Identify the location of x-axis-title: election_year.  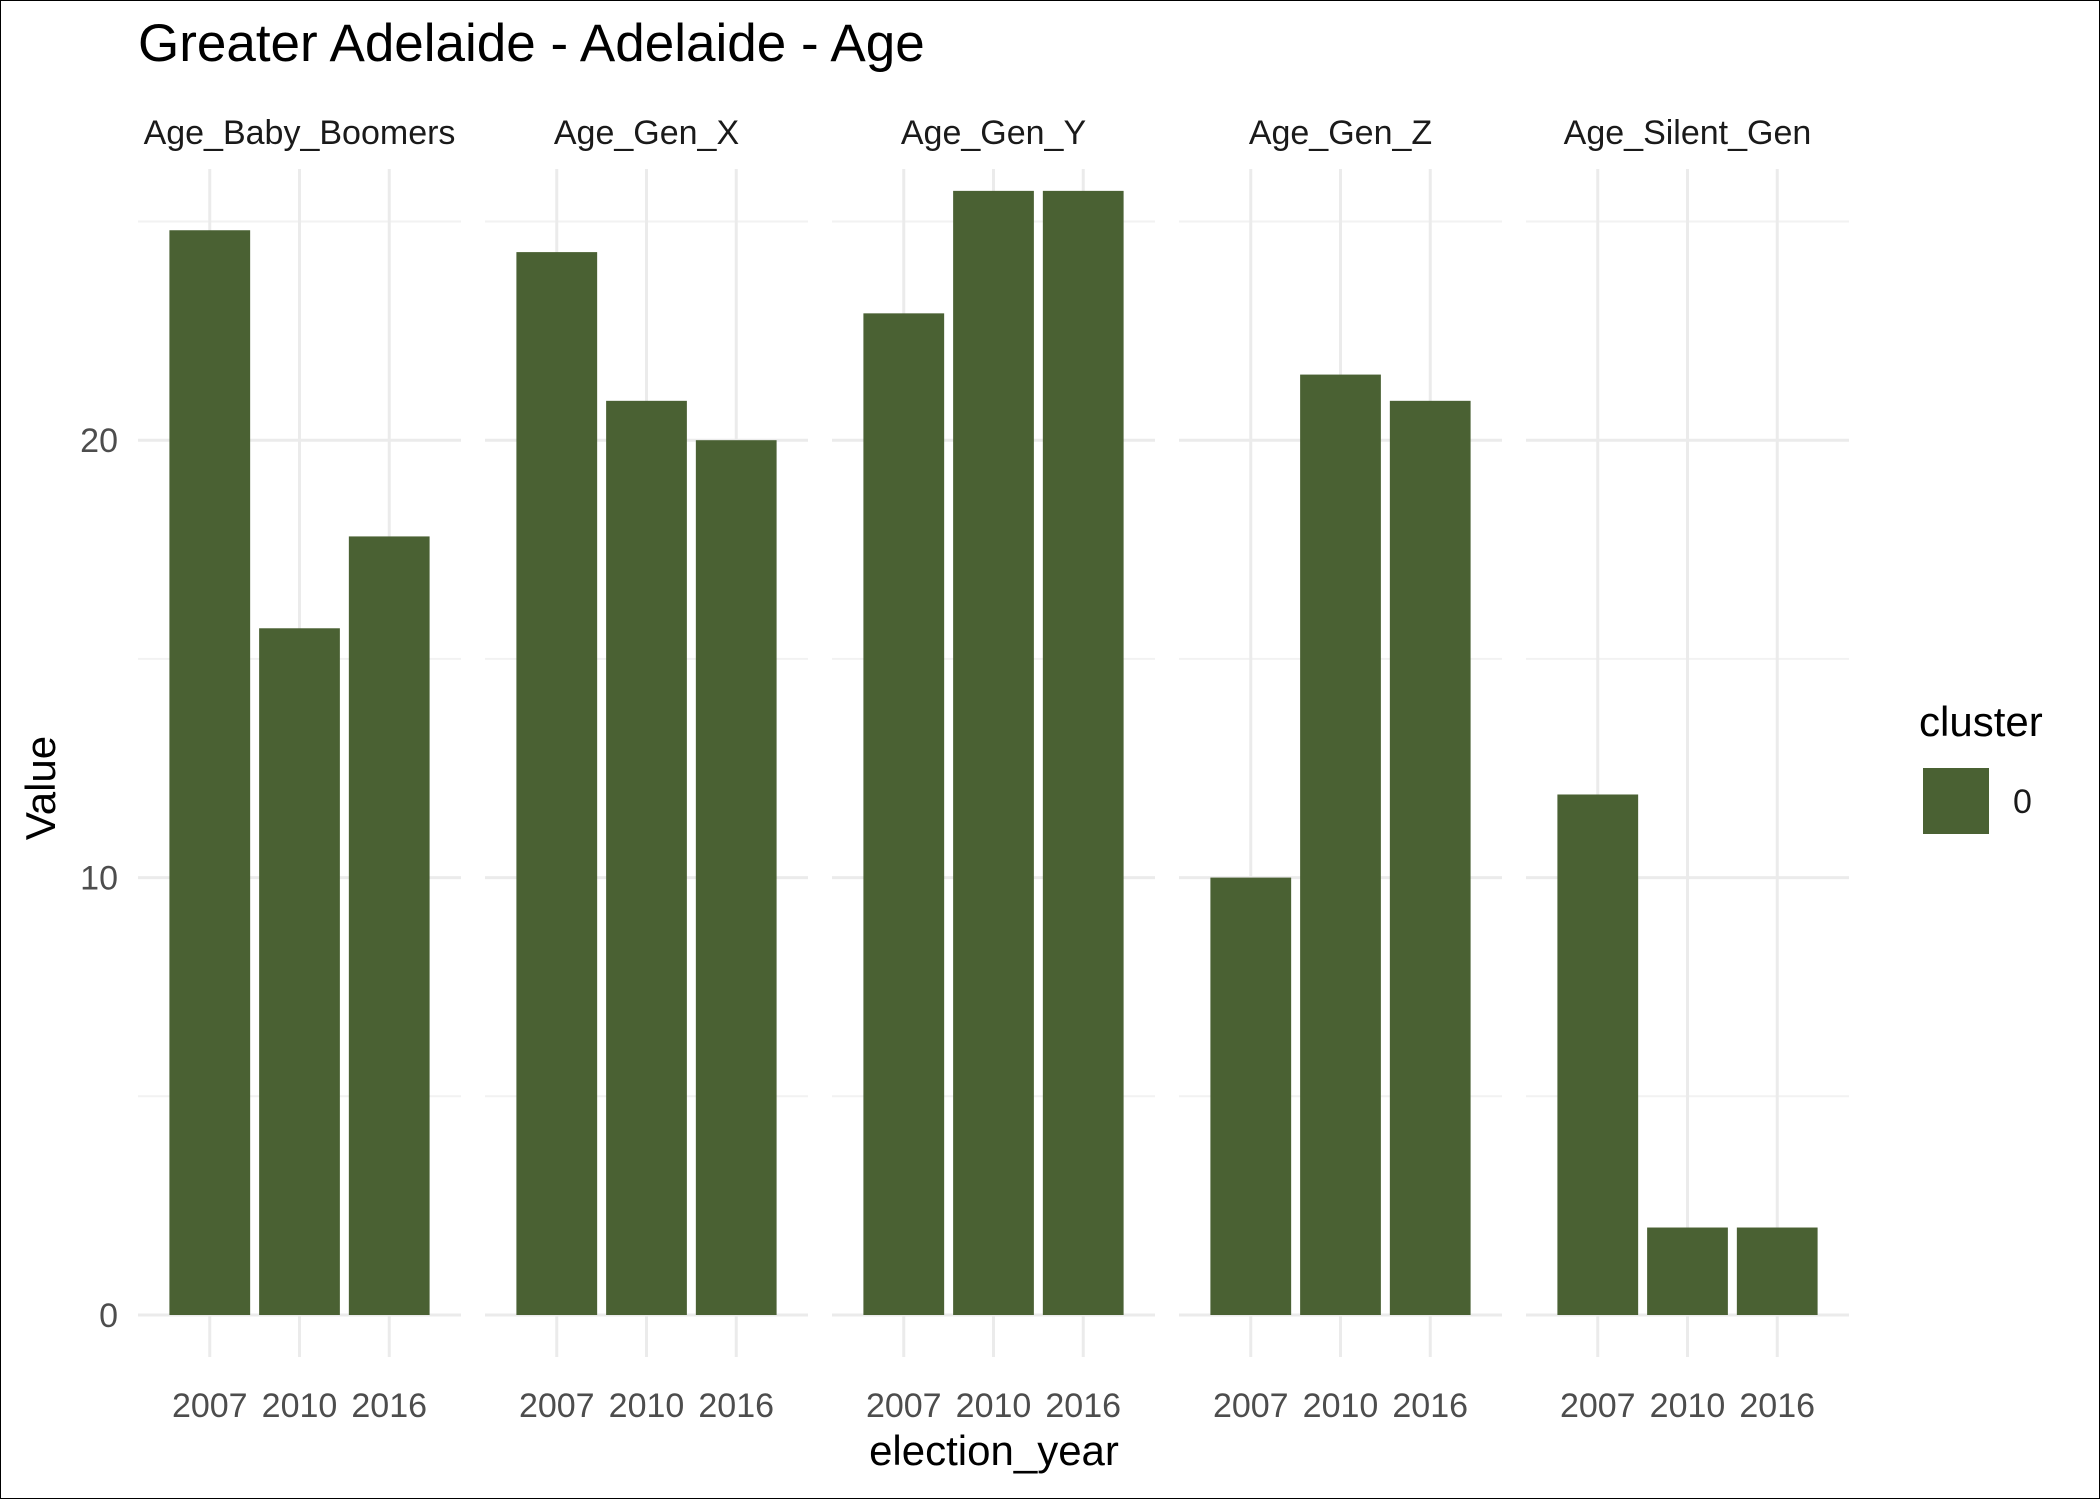
(994, 1450).